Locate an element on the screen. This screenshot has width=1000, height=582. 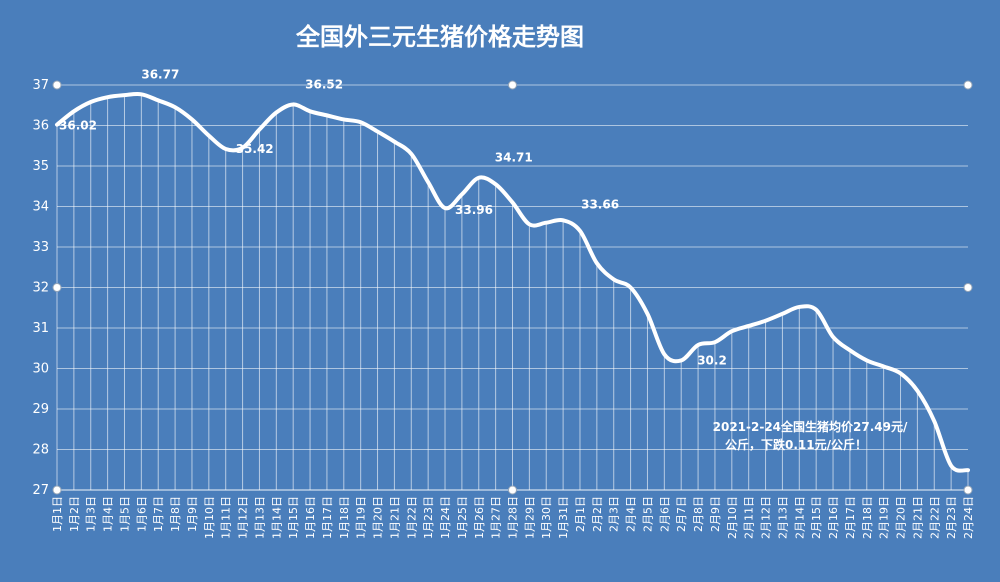
x-tick-label: 1月5日 is located at coordinates (124, 514).